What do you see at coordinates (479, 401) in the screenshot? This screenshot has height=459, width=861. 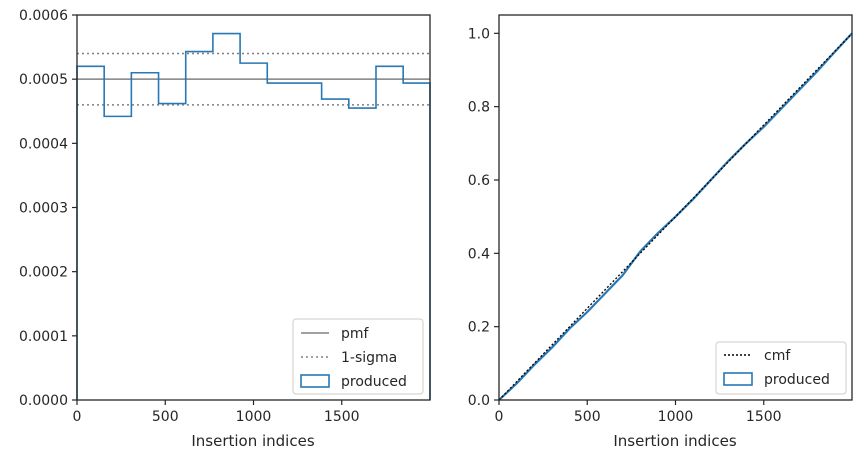 I see `y-tick-label: 0.0` at bounding box center [479, 401].